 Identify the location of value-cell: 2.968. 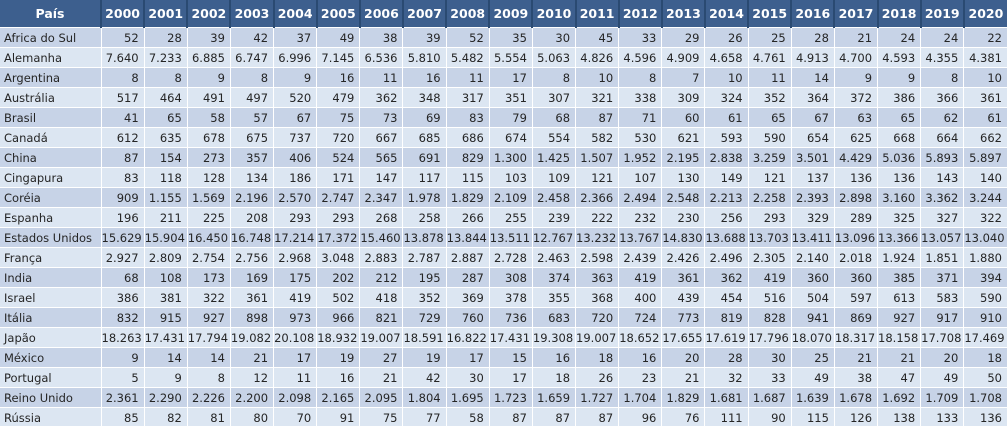
(295, 257).